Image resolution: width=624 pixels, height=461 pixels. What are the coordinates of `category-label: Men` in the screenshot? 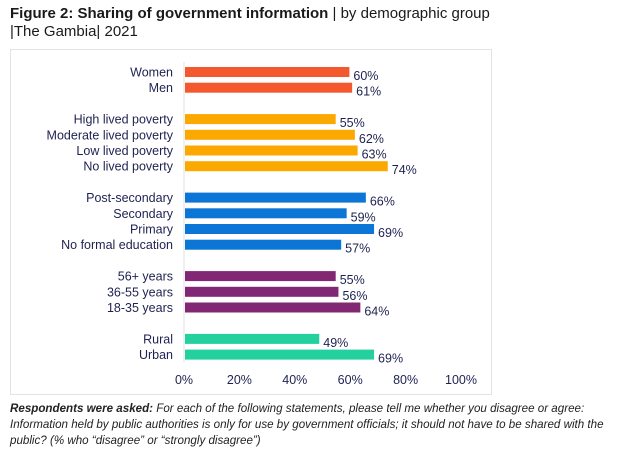 It's located at (161, 88).